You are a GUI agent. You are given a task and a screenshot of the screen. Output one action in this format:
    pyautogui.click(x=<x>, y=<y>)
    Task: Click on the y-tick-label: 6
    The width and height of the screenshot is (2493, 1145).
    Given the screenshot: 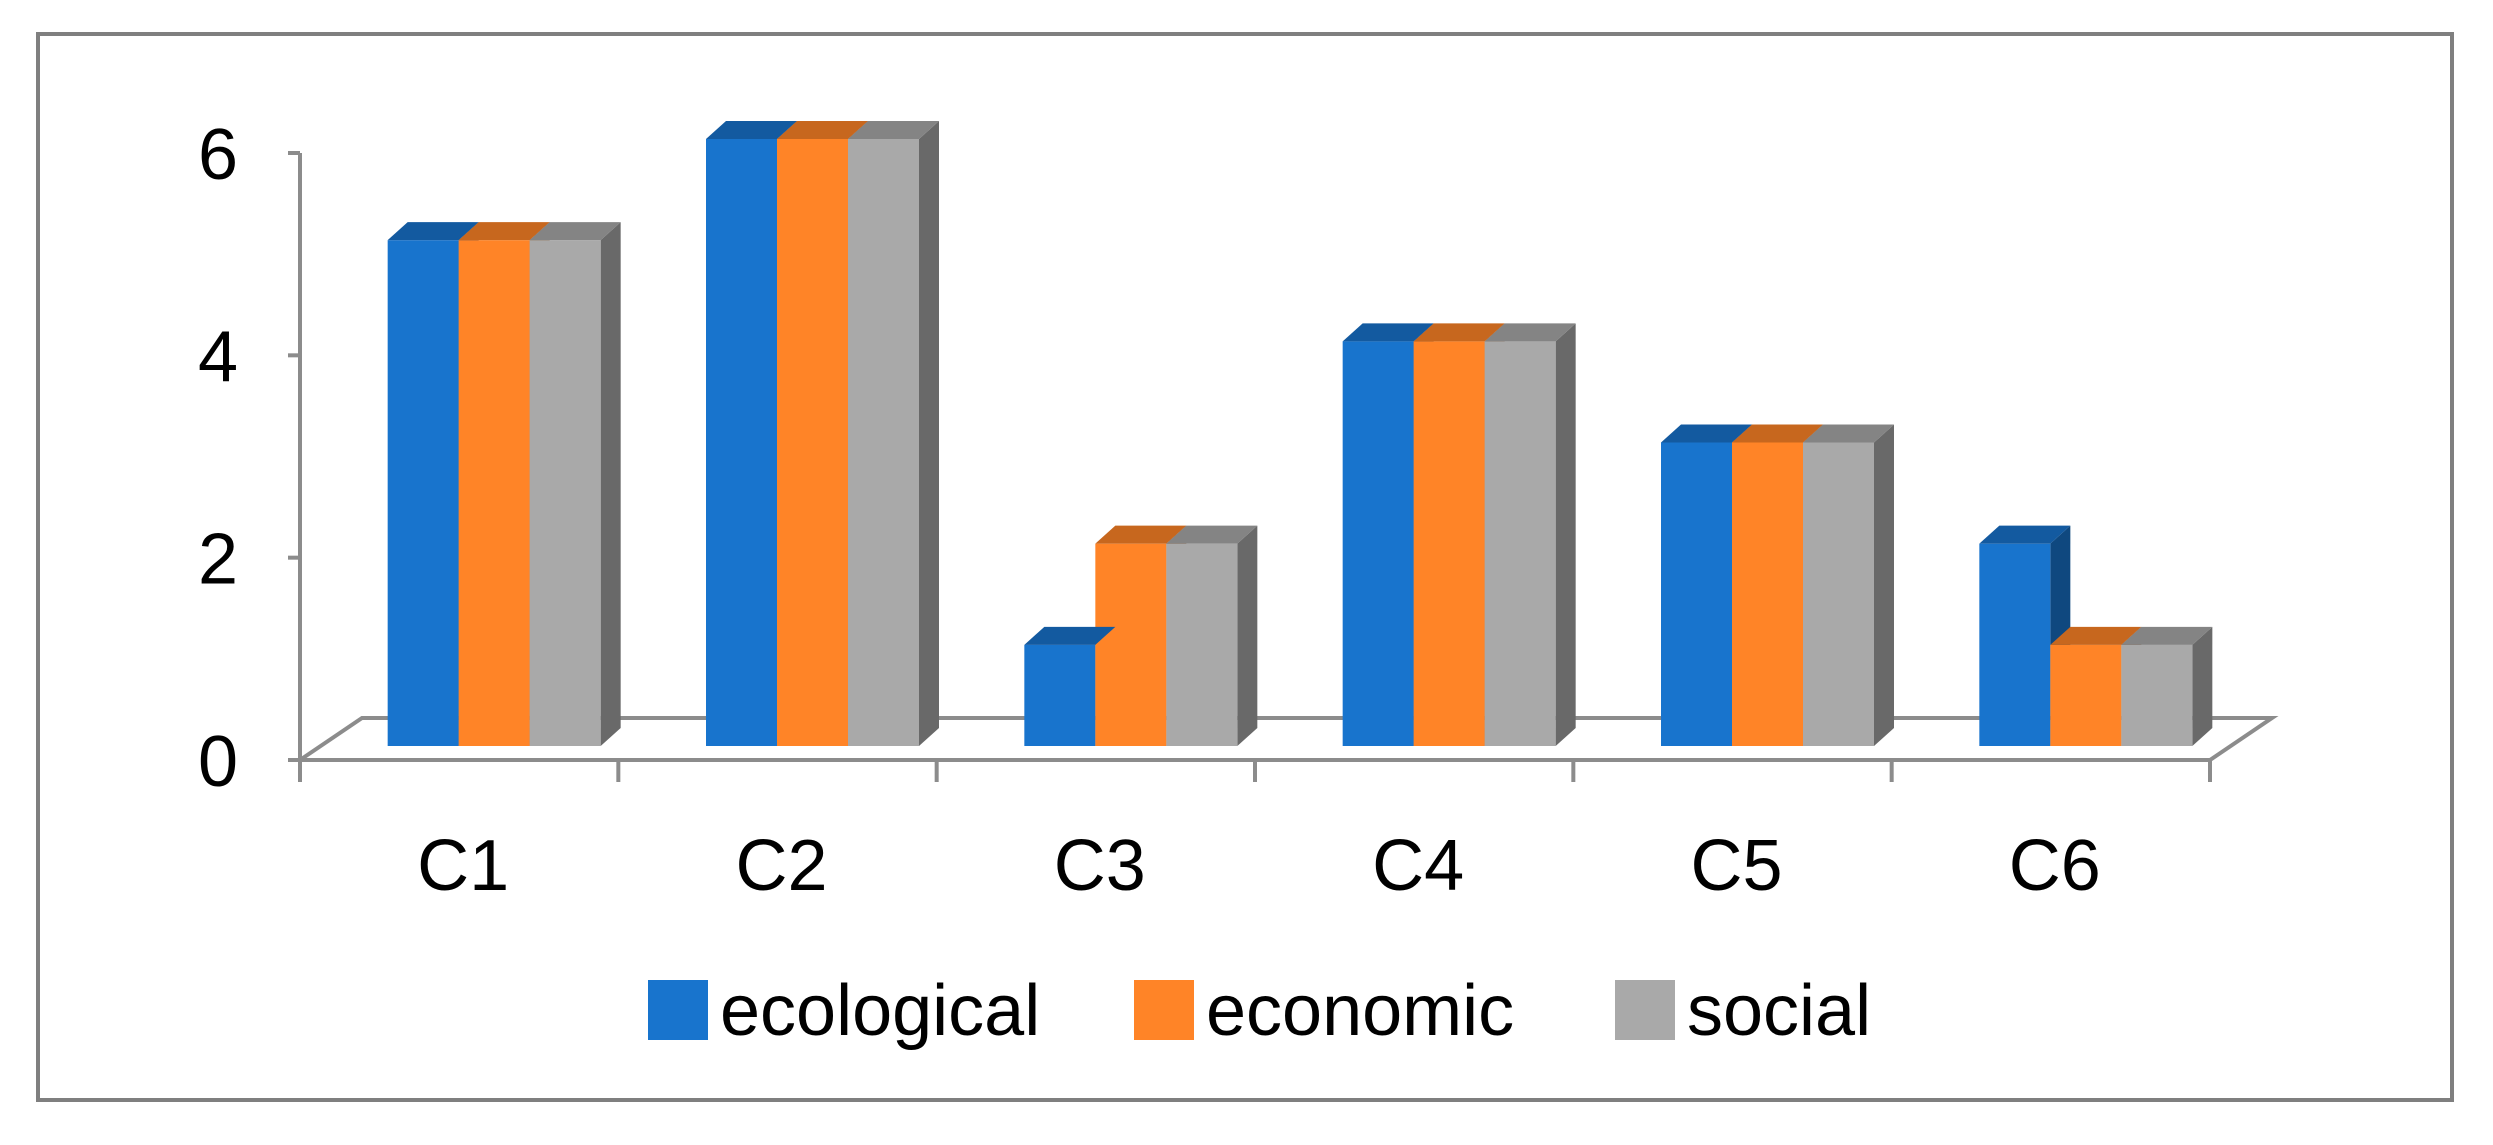 What is the action you would take?
    pyautogui.click(x=218, y=155)
    